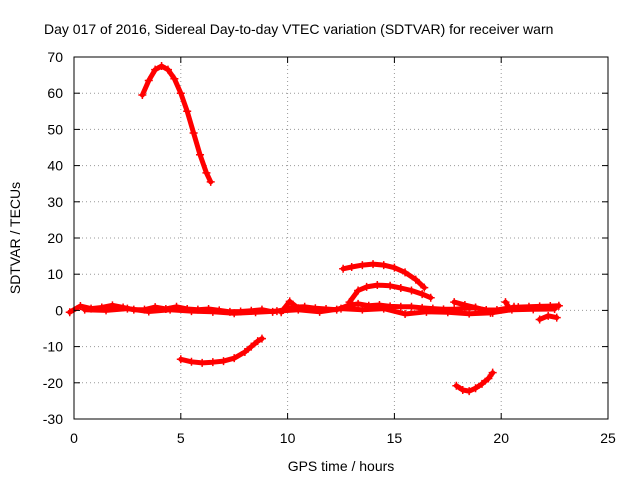  I want to click on y-tick-label: 60, so click(55, 93).